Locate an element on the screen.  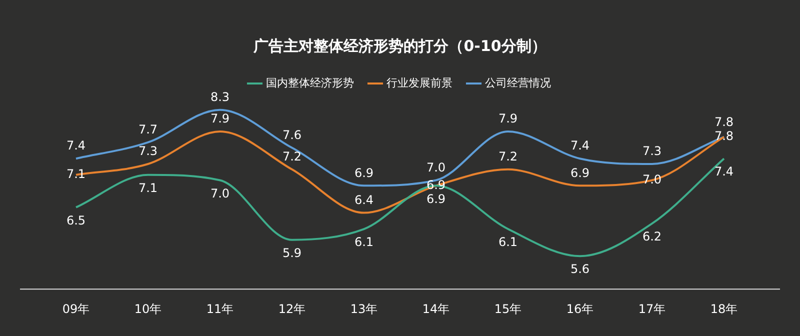
legend-label: 公司经营情况 is located at coordinates (517, 83).